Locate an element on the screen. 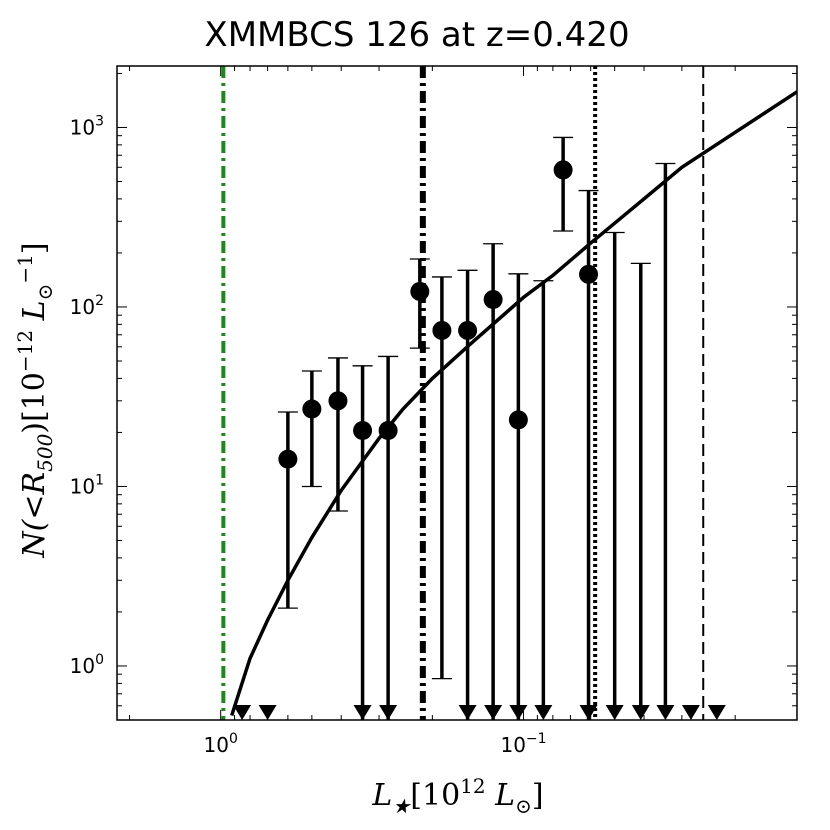 Image resolution: width=830 pixels, height=830 pixels. y-tick-label: 10³ is located at coordinates (87, 126).